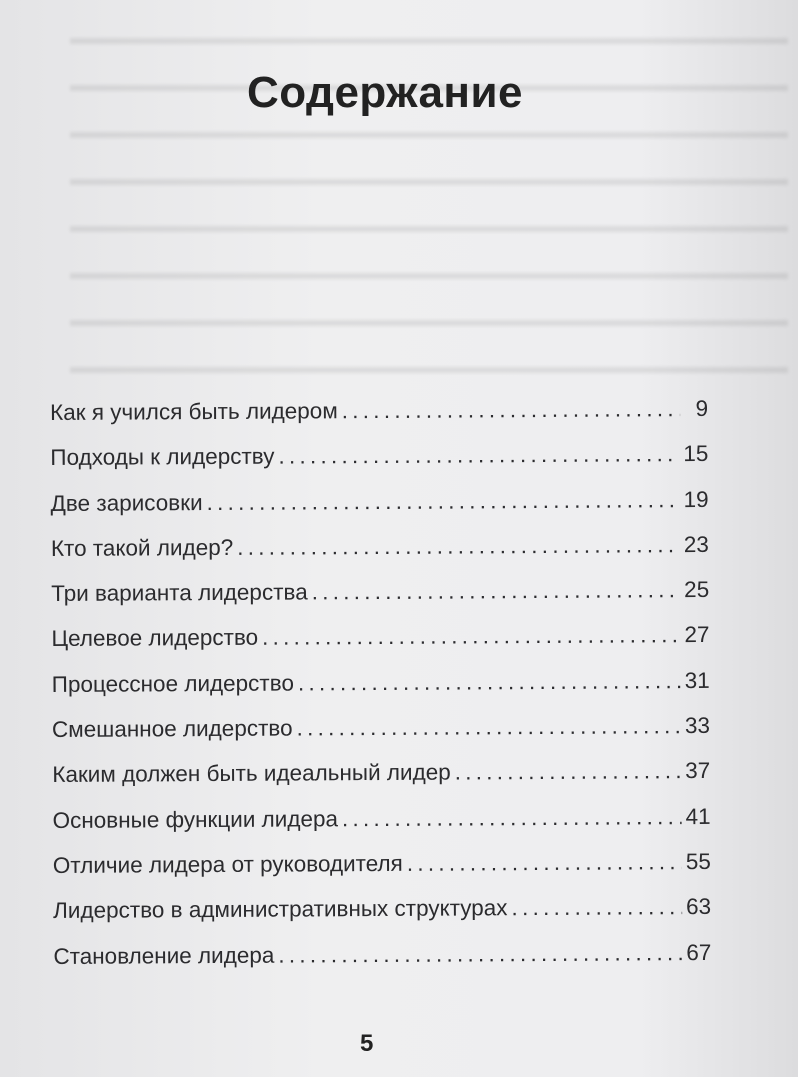 This screenshot has height=1077, width=798. Describe the element at coordinates (172, 683) in the screenshot. I see `toc-entry-title: Процессное лидерство` at that location.